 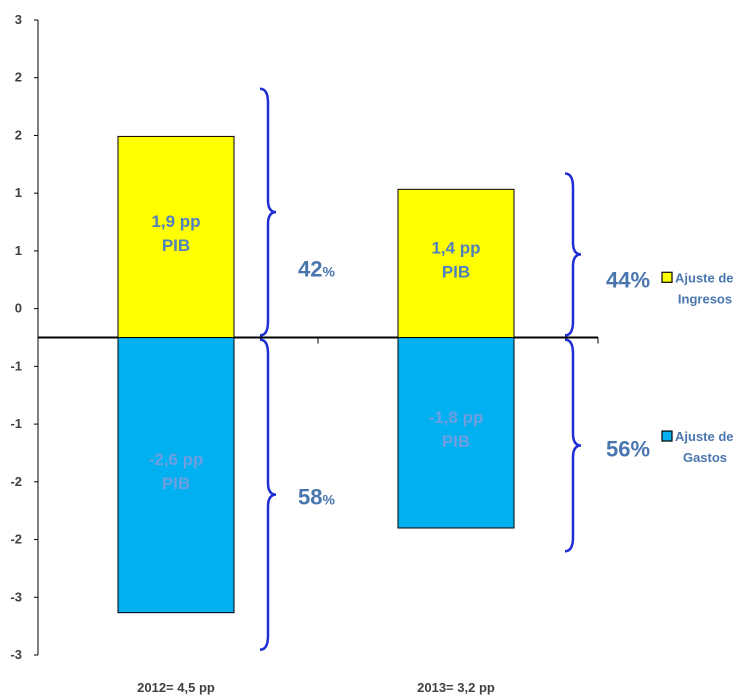 I want to click on brace-2013-gastos, so click(x=573, y=445).